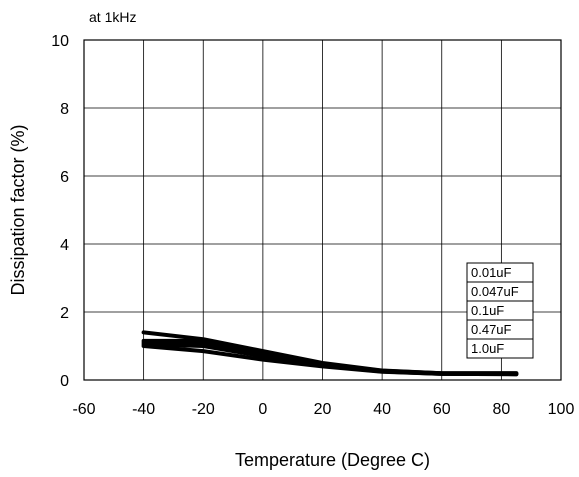  What do you see at coordinates (442, 409) in the screenshot?
I see `x-tick-label: 60` at bounding box center [442, 409].